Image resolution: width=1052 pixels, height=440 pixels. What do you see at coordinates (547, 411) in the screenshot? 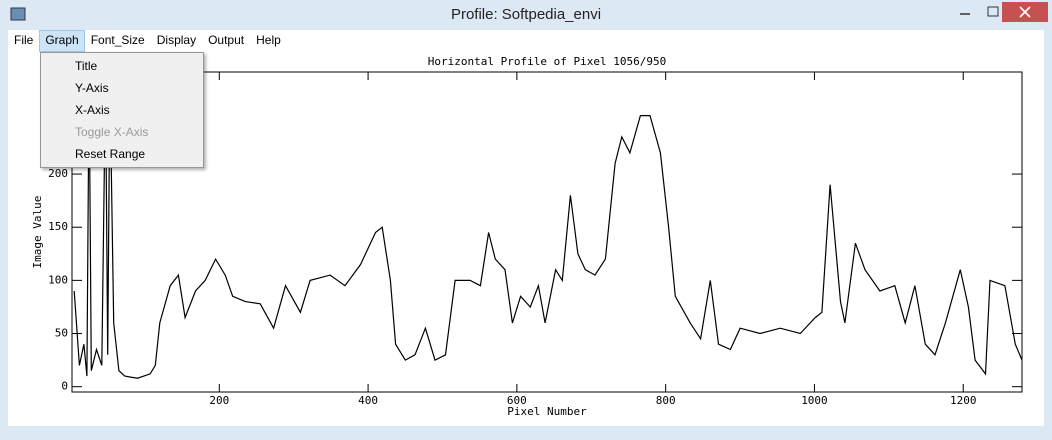
I see `x-axis-label: Pixel Number` at bounding box center [547, 411].